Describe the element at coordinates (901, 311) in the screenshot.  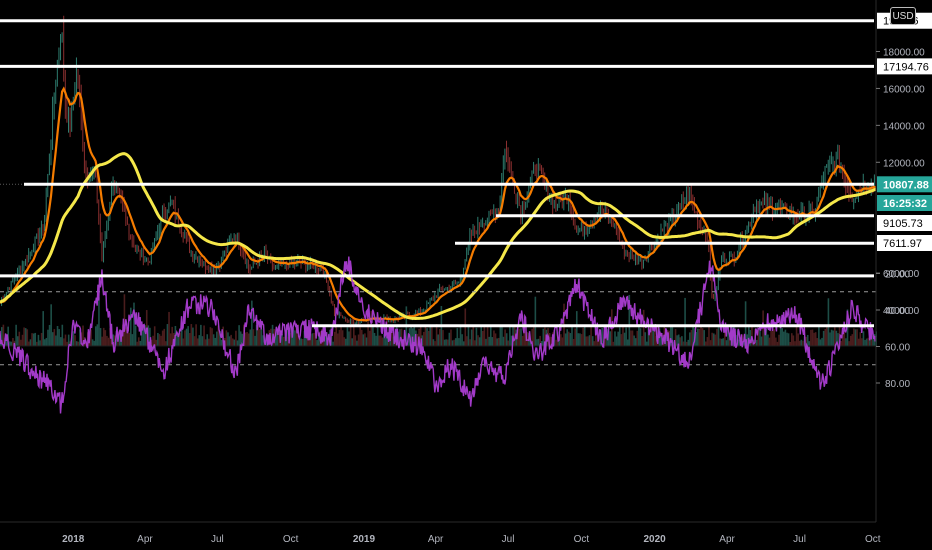
I see `price-tick-label: 4000.00` at that location.